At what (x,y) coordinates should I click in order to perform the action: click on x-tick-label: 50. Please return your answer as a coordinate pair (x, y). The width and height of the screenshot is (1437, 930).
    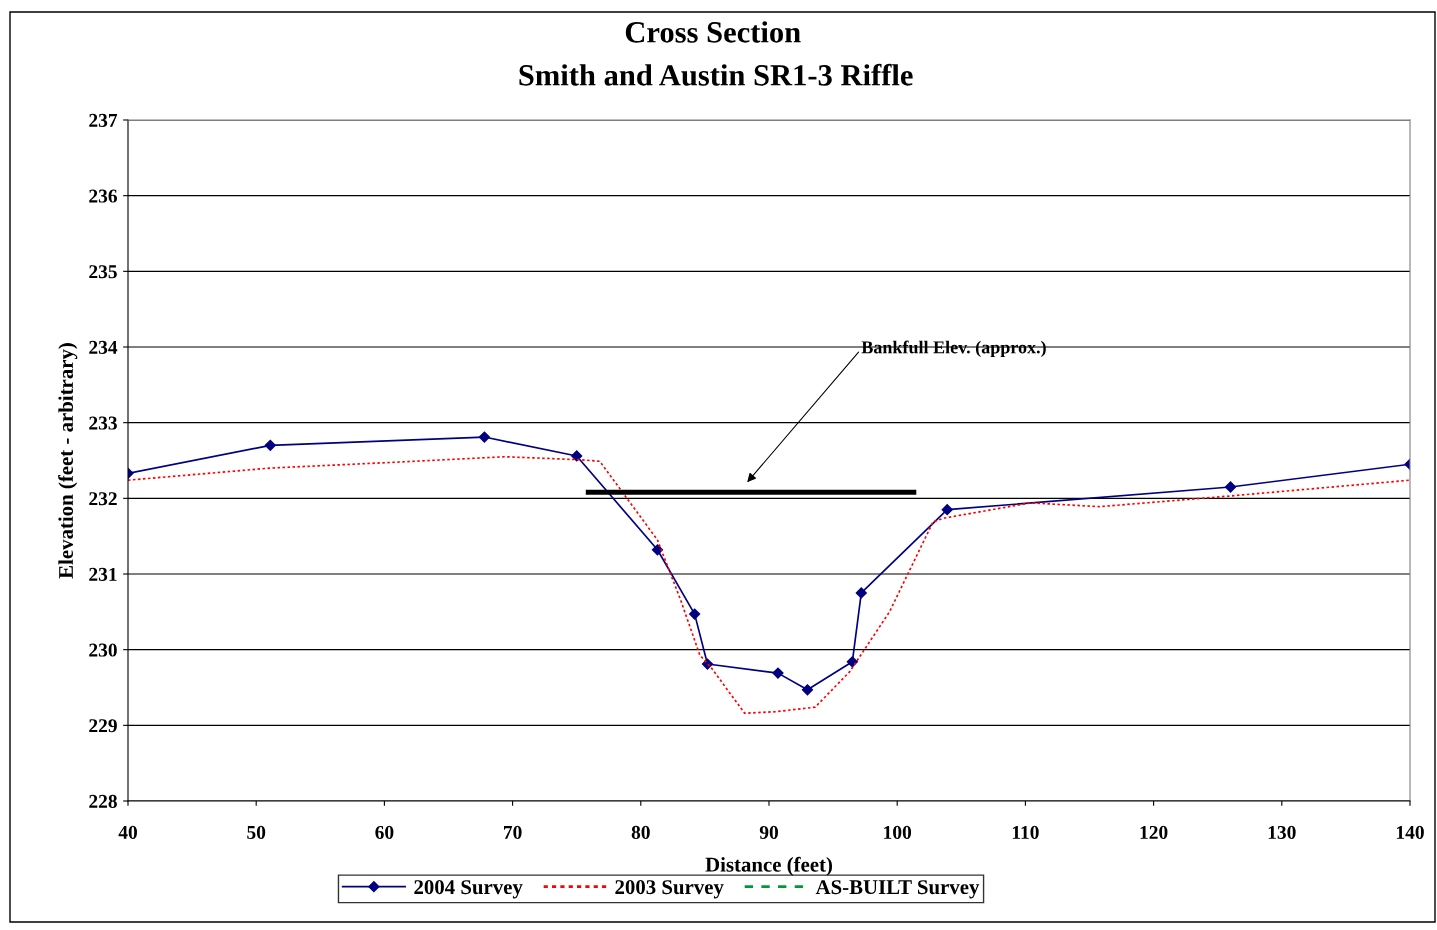
    Looking at the image, I should click on (256, 832).